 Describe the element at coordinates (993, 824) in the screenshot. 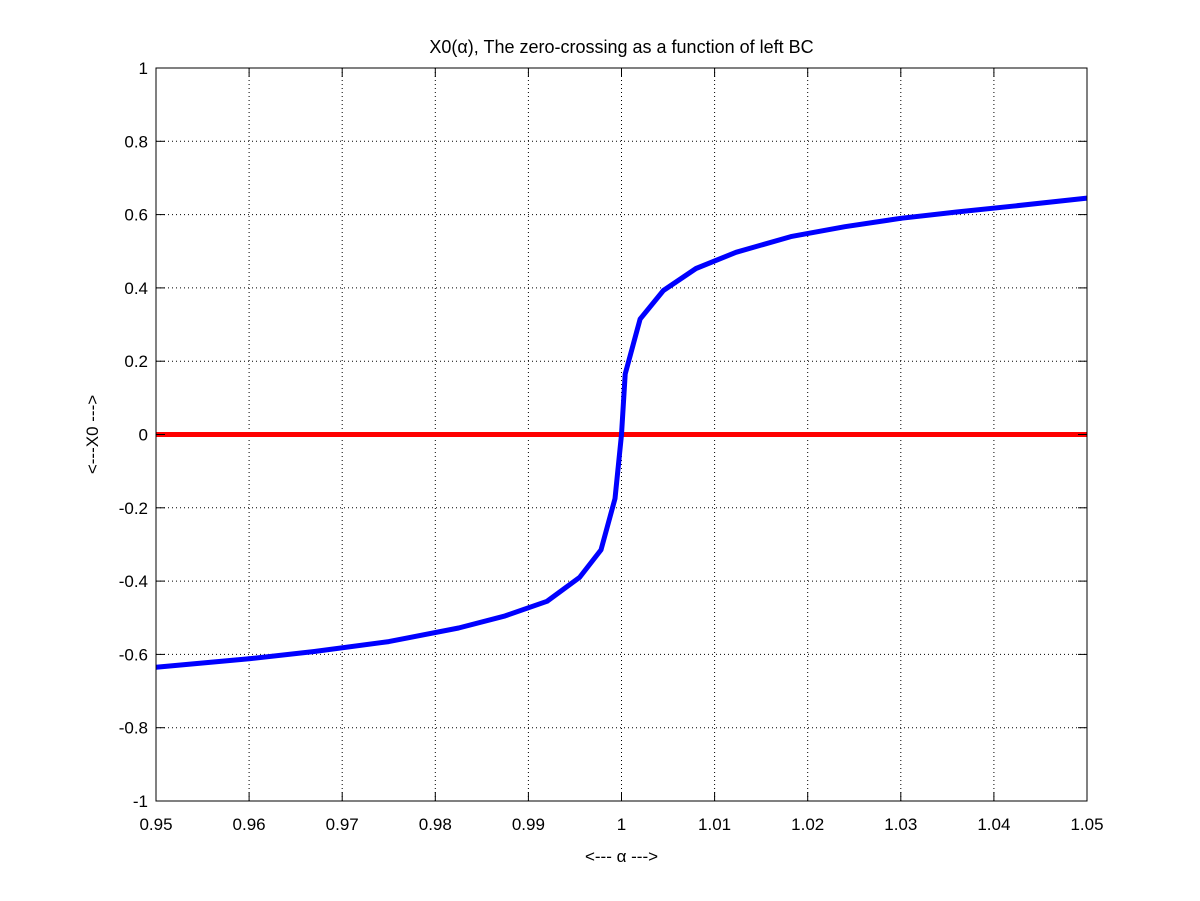

I see `x-tick-label: 1.04` at that location.